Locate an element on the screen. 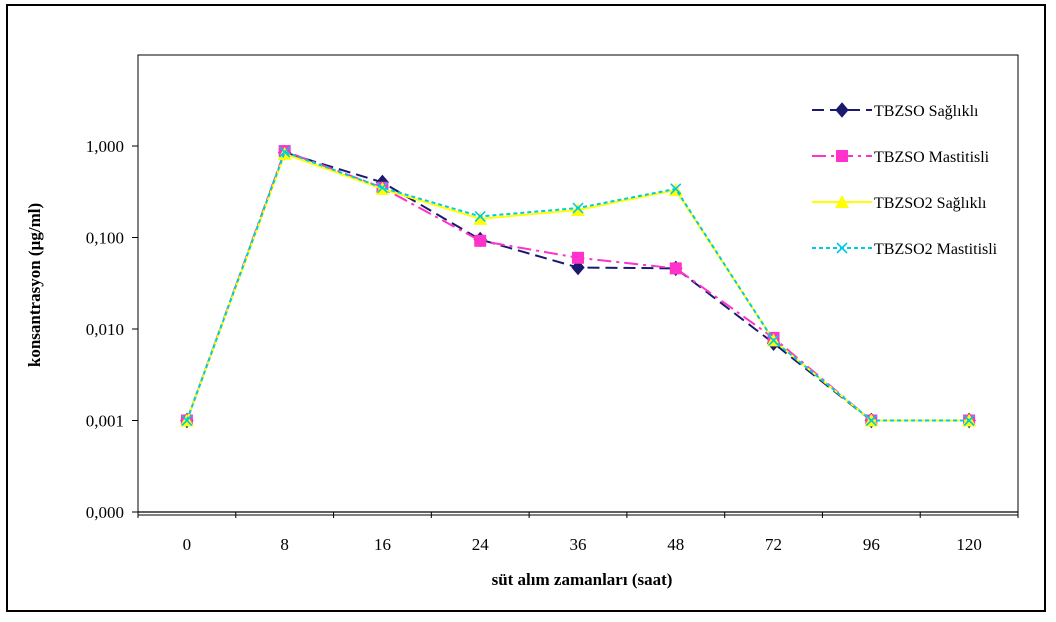  y-tick-label: 0,000 is located at coordinates (105, 512).